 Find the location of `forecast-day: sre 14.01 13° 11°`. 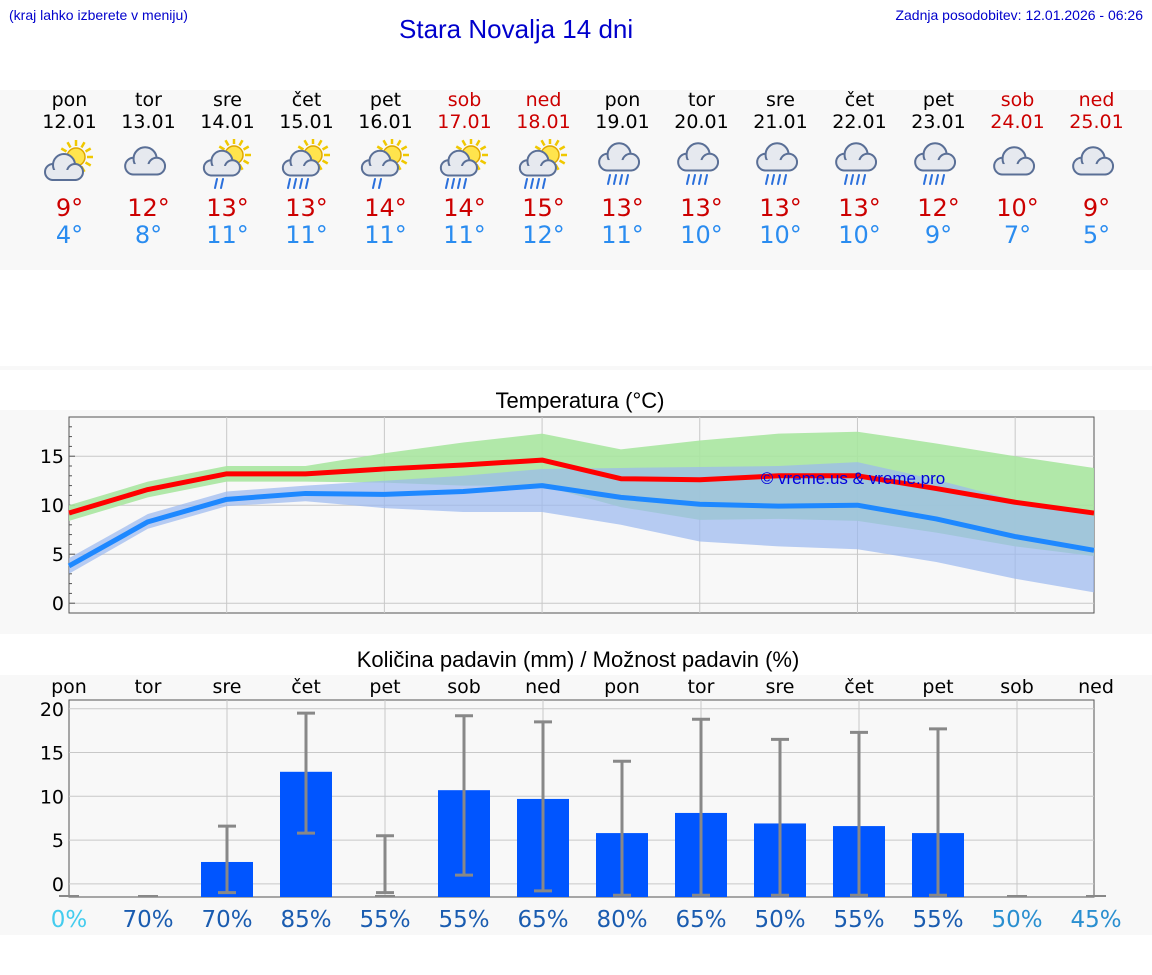

forecast-day: sre 14.01 13° 11° is located at coordinates (227, 169).